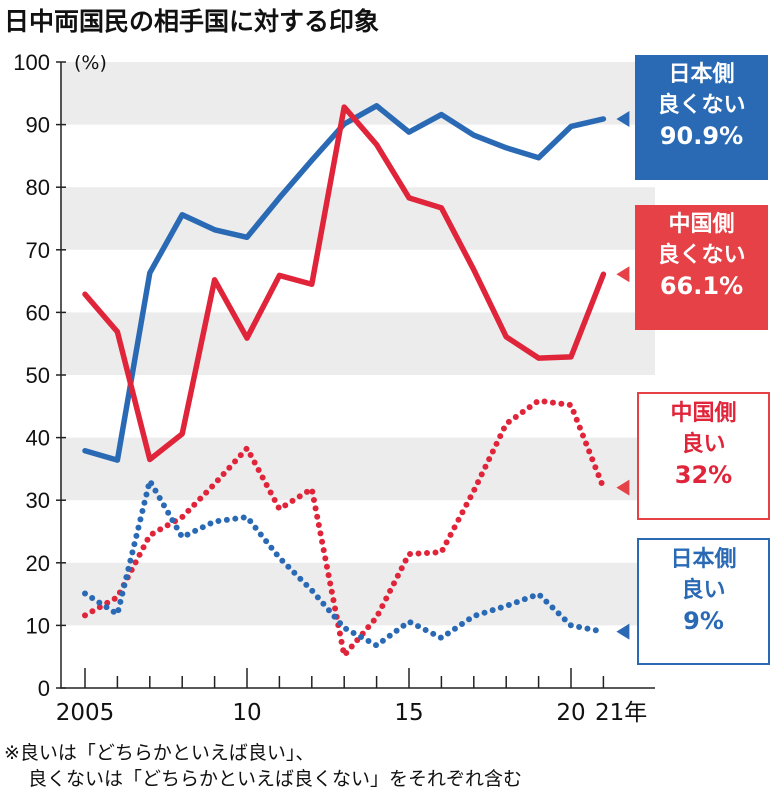  Describe the element at coordinates (570, 713) in the screenshot. I see `x-tick-label: 20` at that location.